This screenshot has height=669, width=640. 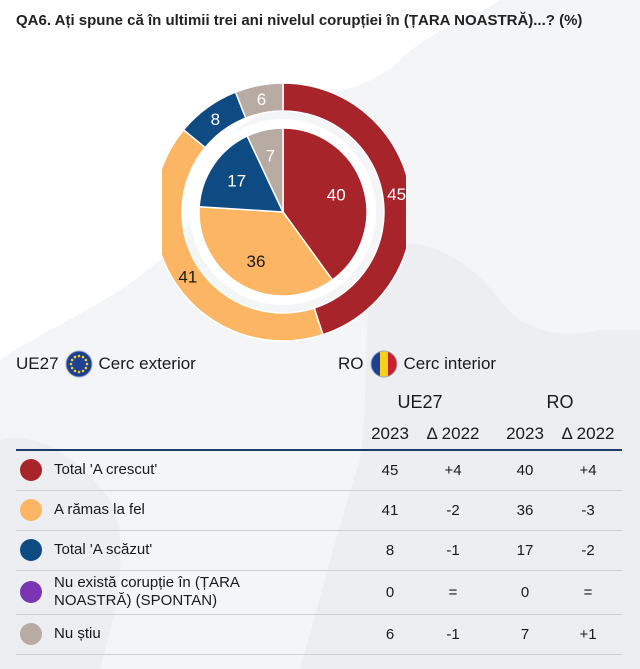 I want to click on table-cell: 8, so click(x=390, y=550).